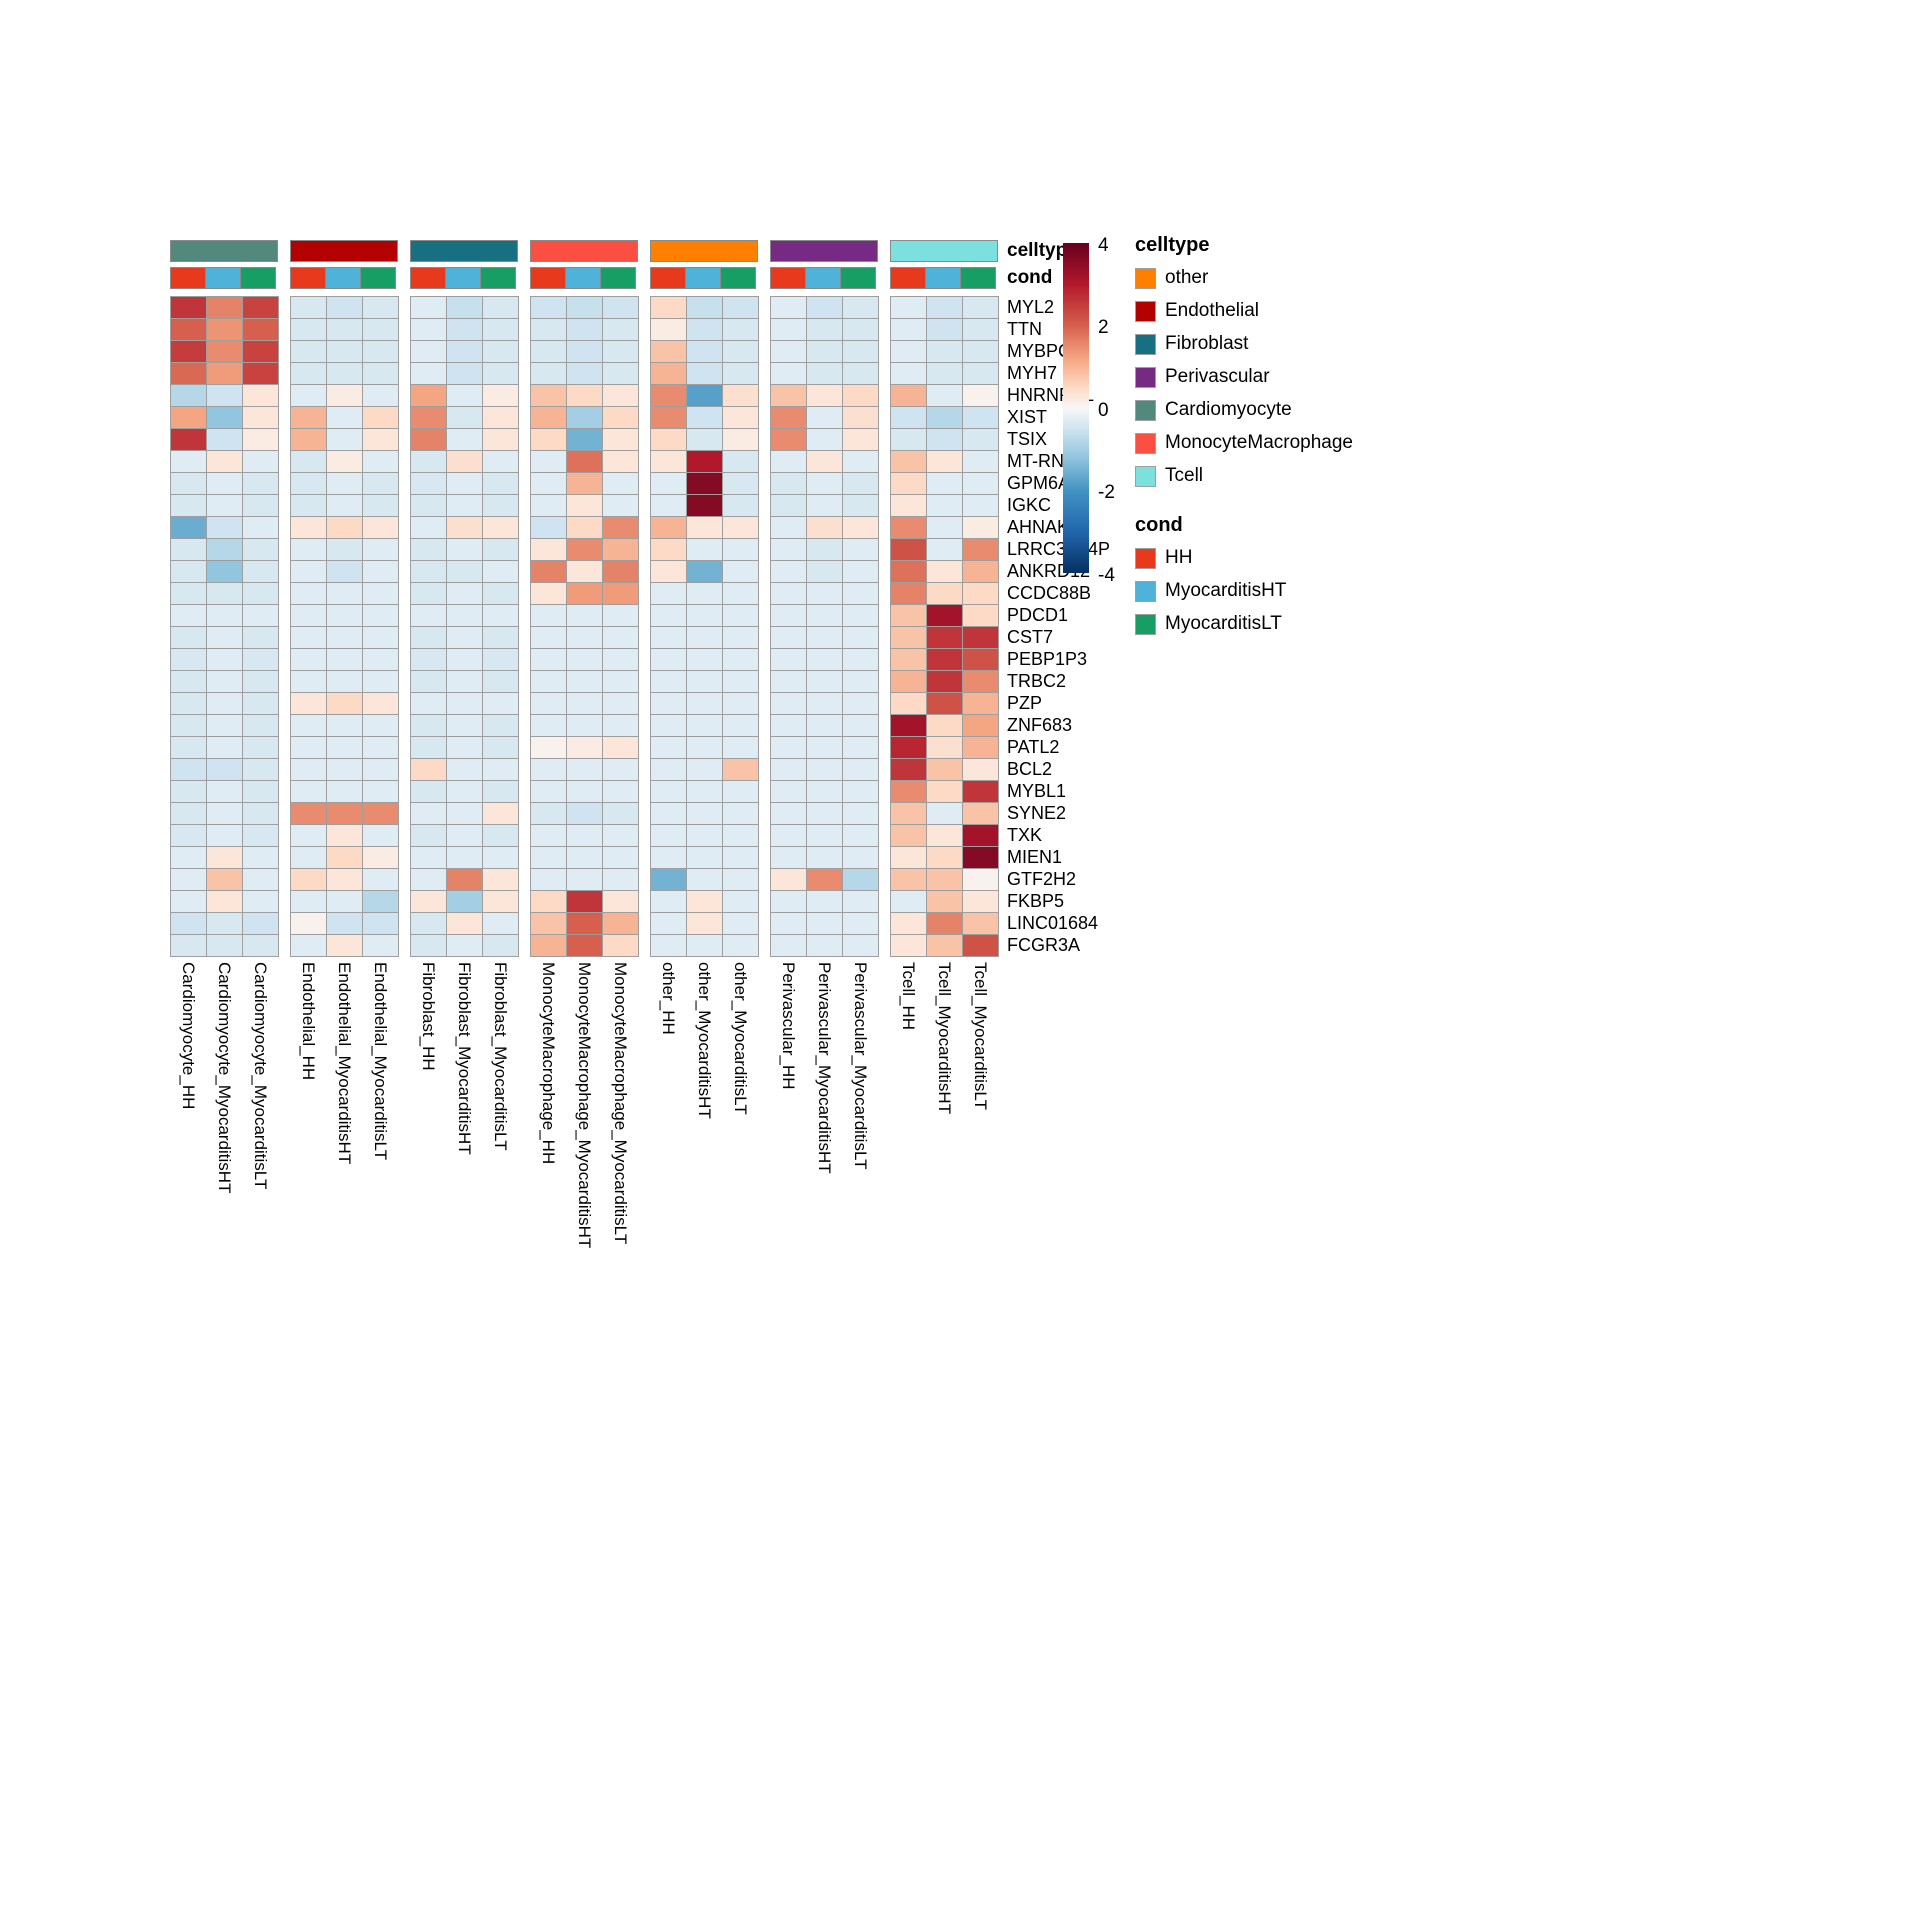 The image size is (1920, 1920). What do you see at coordinates (944, 251) in the screenshot?
I see `celltype-annotation-Tcell` at bounding box center [944, 251].